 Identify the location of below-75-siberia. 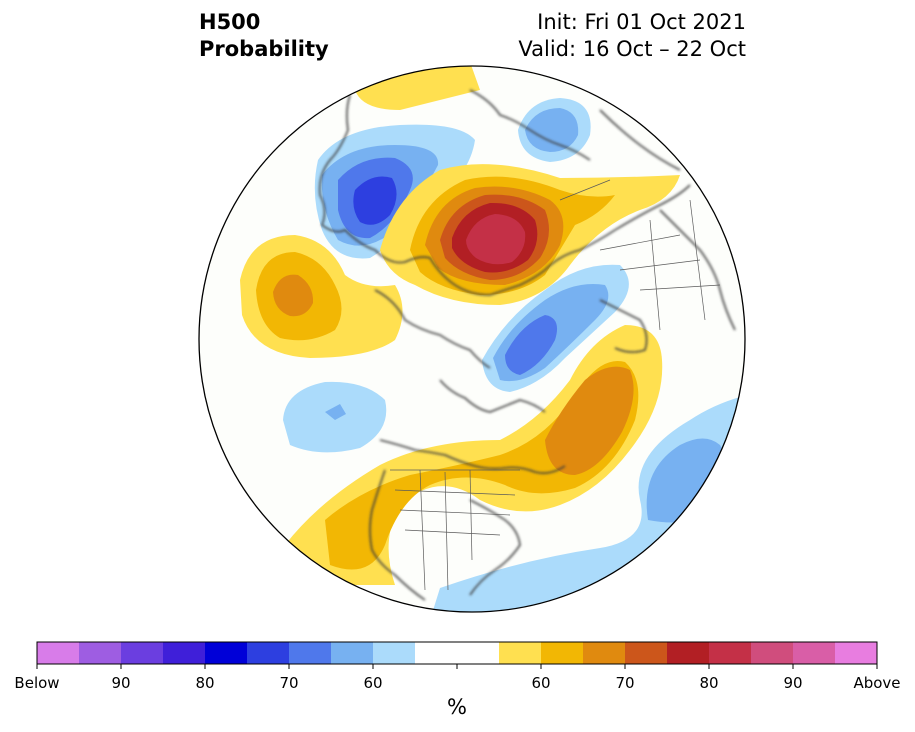
(375, 200).